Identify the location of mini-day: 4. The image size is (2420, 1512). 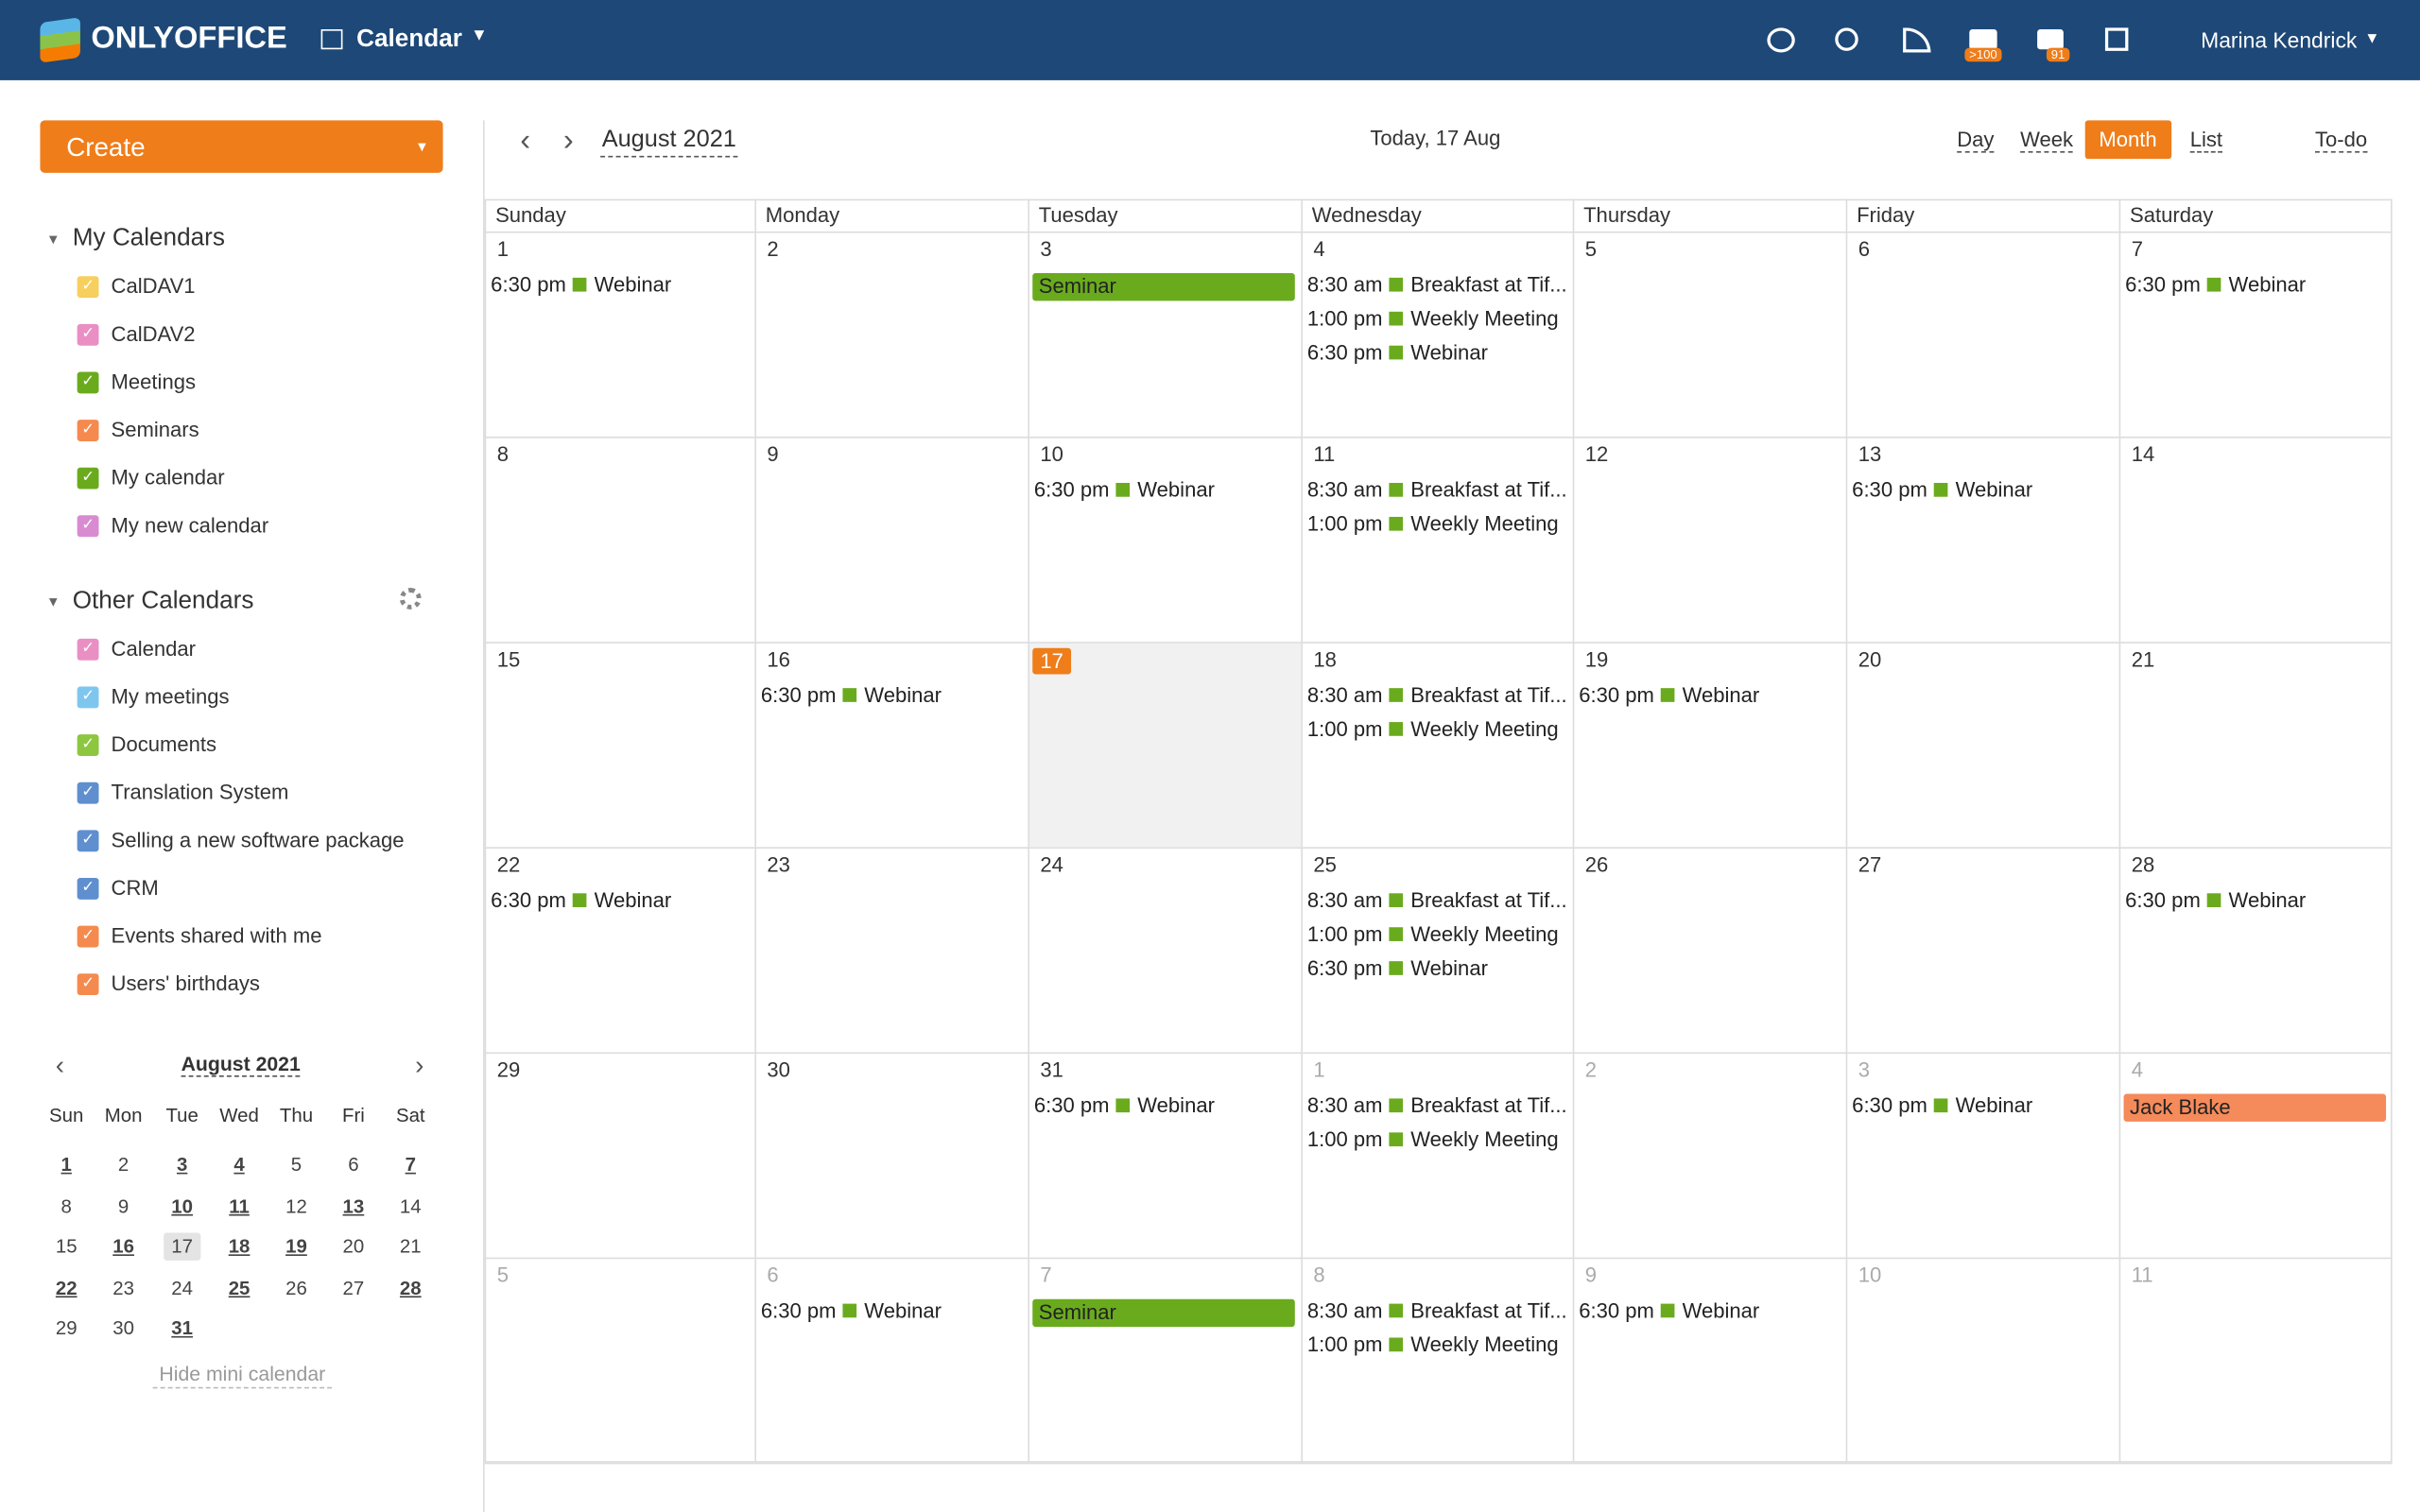
(239, 1165).